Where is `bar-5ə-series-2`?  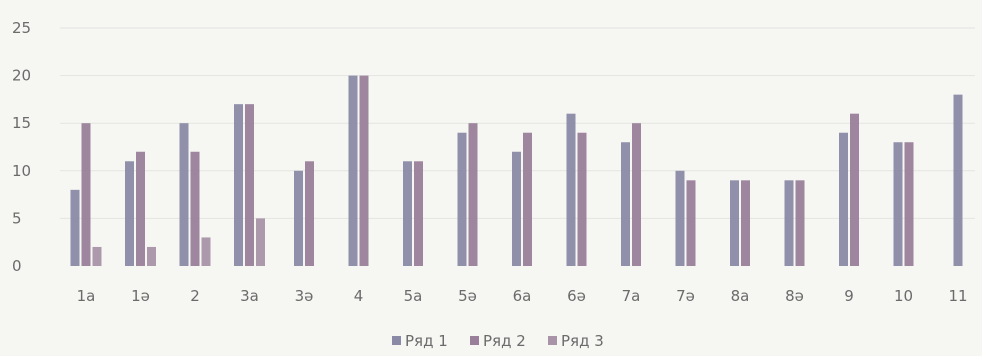 bar-5ə-series-2 is located at coordinates (473, 194).